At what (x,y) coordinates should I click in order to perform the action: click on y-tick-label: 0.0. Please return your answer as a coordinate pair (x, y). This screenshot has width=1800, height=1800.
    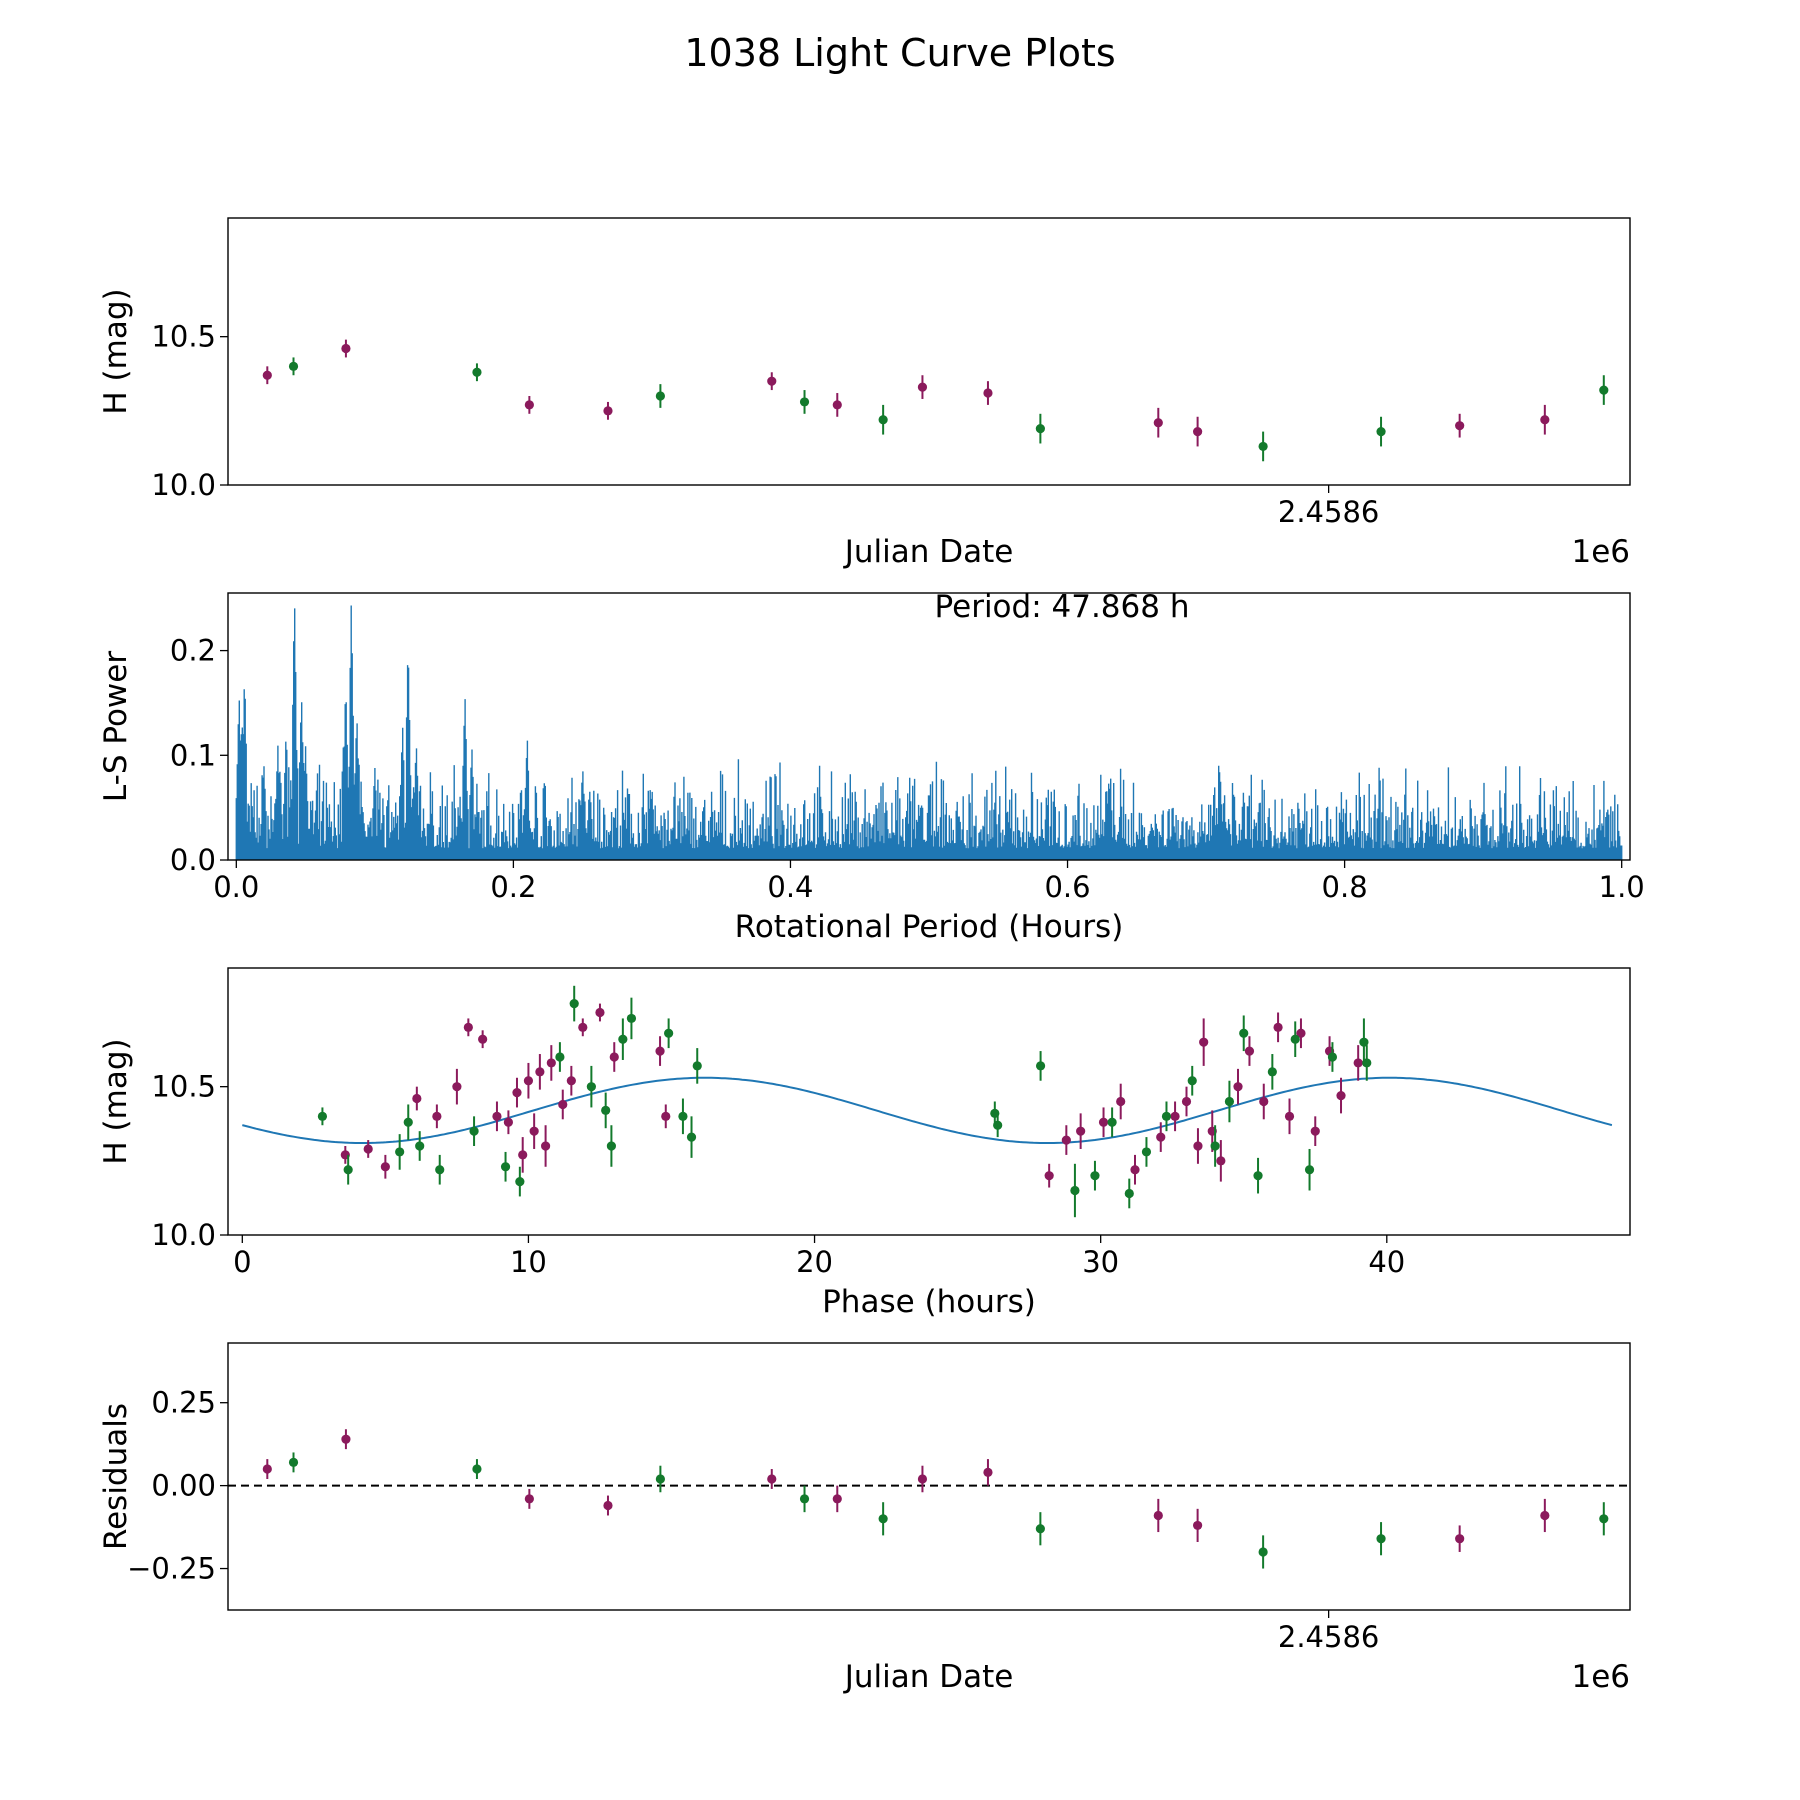
    Looking at the image, I should click on (193, 860).